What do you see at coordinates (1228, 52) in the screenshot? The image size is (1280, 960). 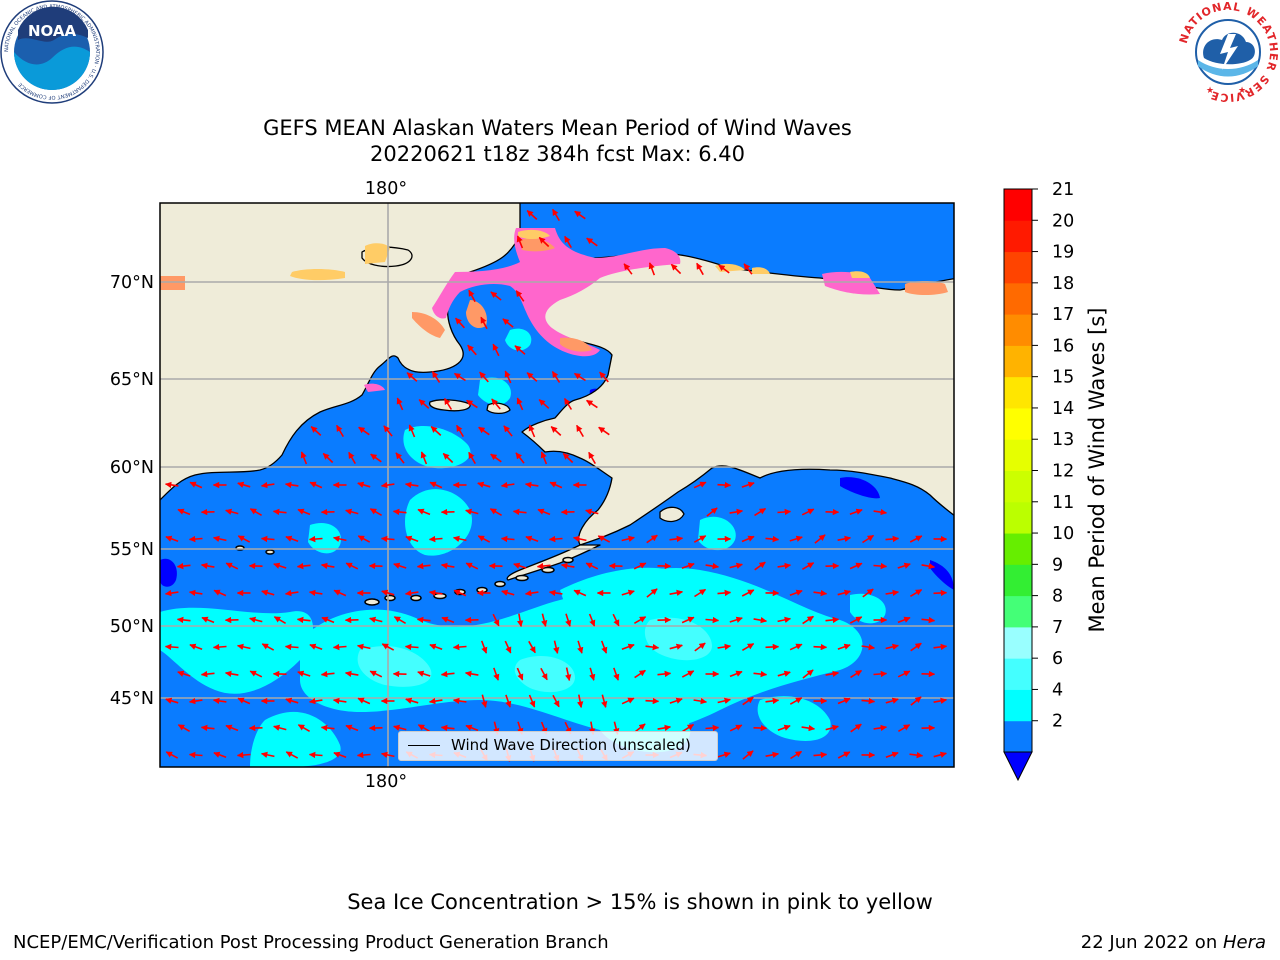 I see `nws-logo: NATIONAL WEATHER SERVICE ★ ★` at bounding box center [1228, 52].